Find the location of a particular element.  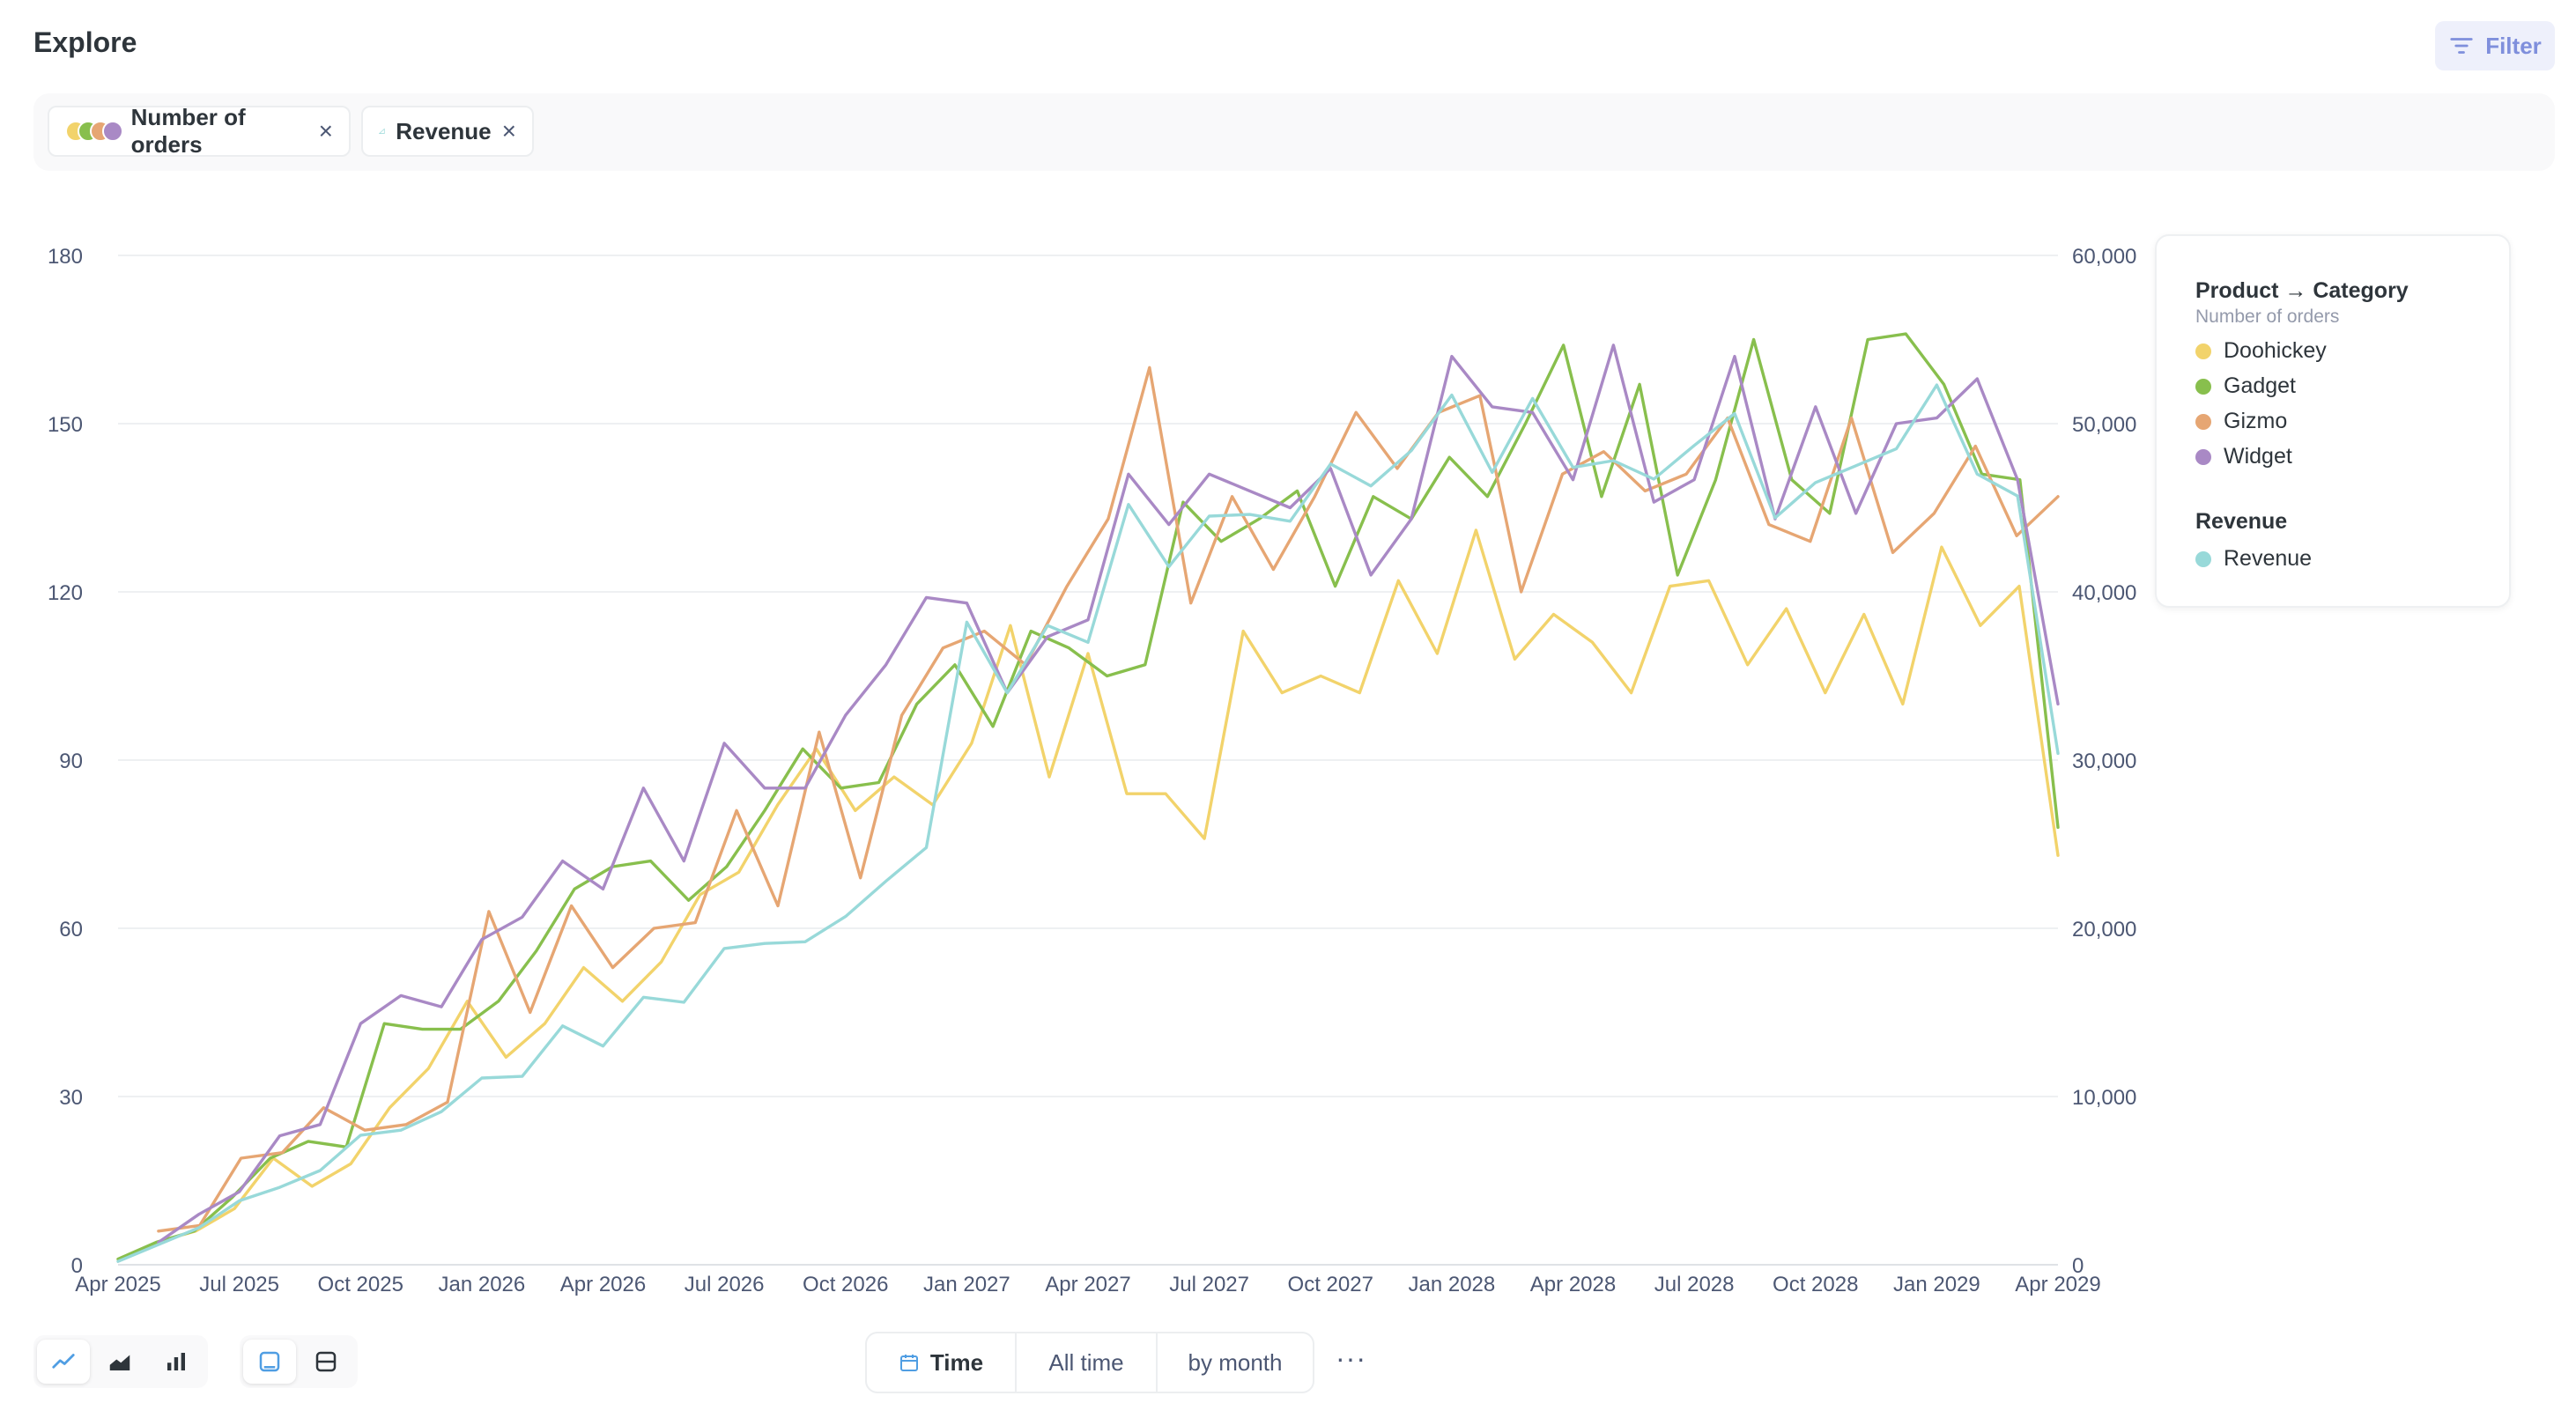

legend-label: Revenue is located at coordinates (2269, 558).